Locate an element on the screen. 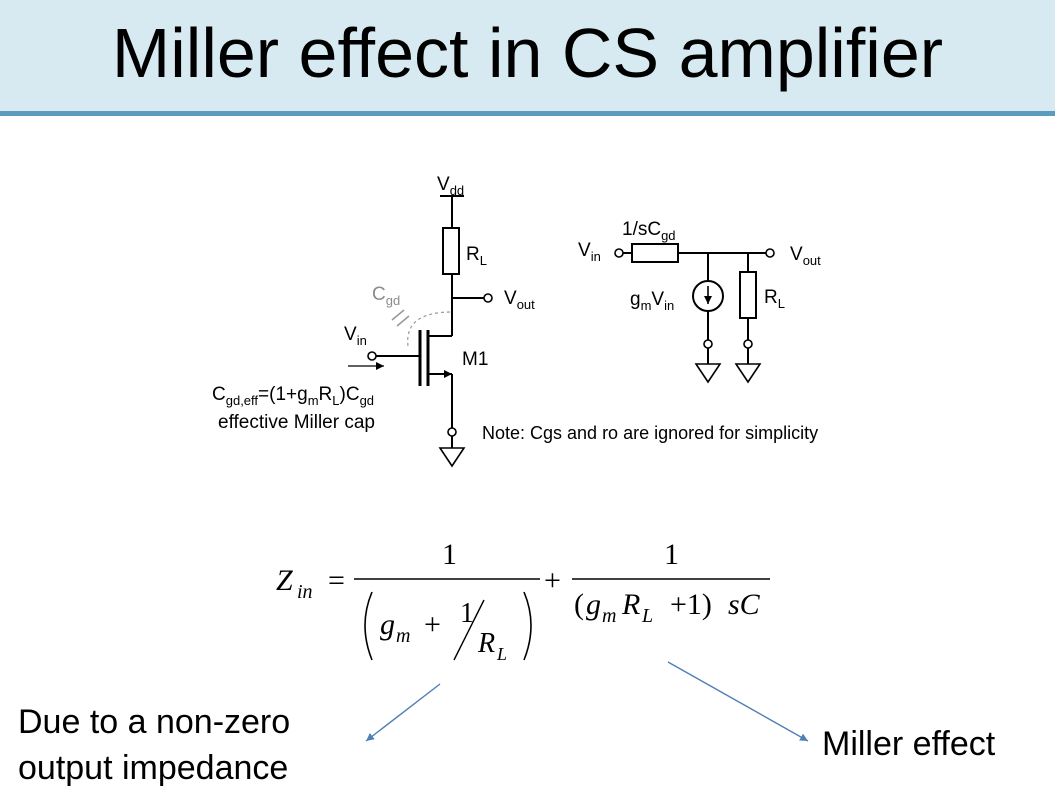 Image resolution: width=1055 pixels, height=796 pixels. ss-rl-label: RL is located at coordinates (774, 299).